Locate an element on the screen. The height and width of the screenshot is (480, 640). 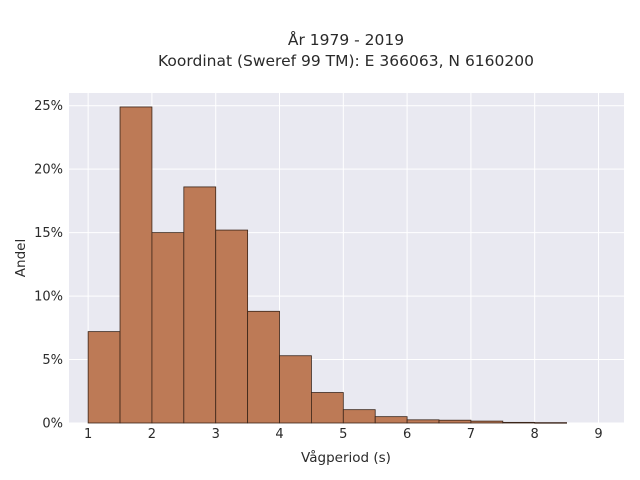
y-tick-label: 10% is located at coordinates (48, 297).